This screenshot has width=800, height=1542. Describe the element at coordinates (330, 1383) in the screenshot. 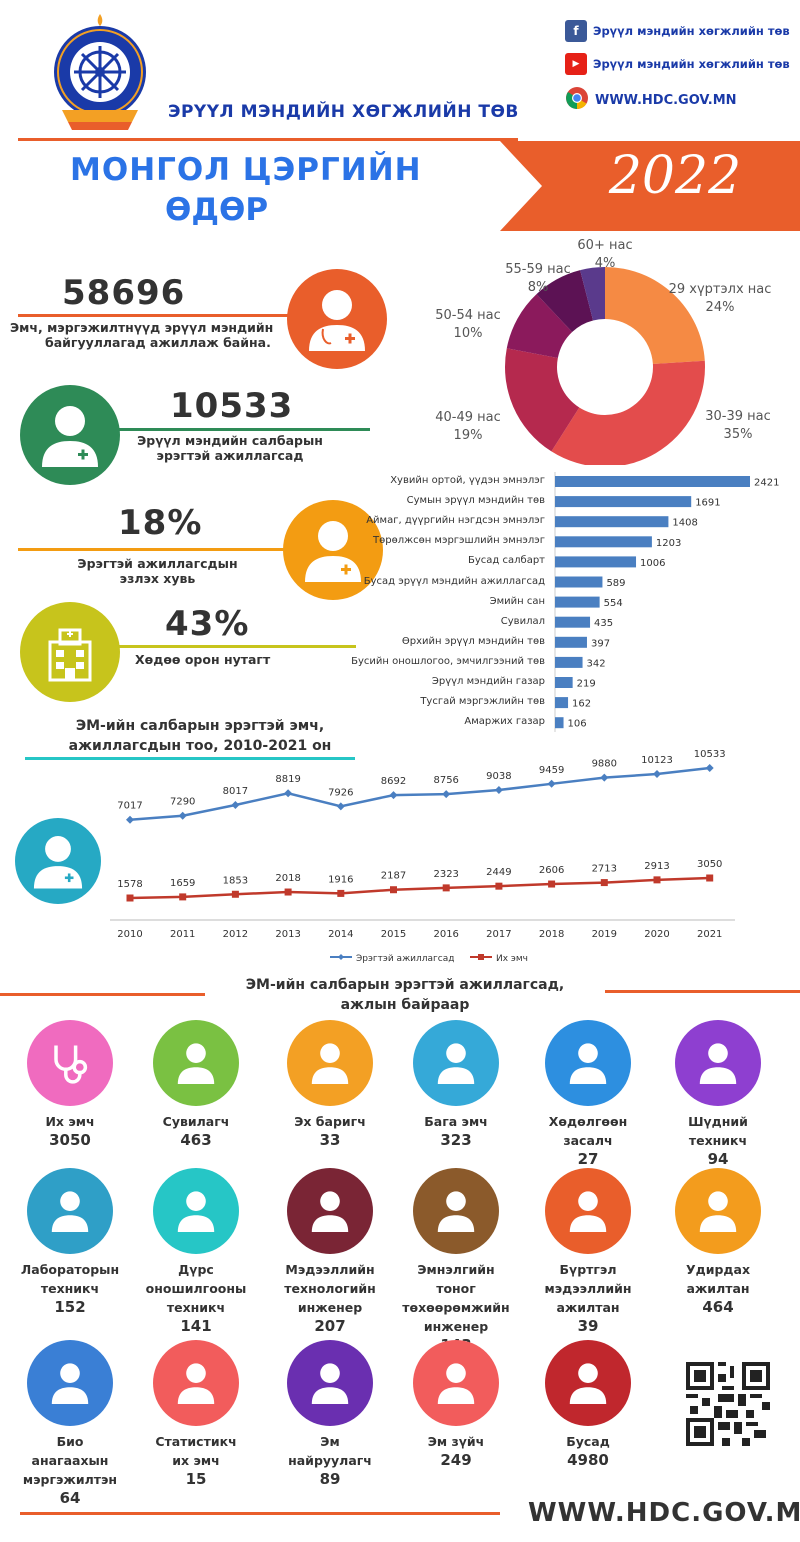

I see `pharmacist-icon` at that location.